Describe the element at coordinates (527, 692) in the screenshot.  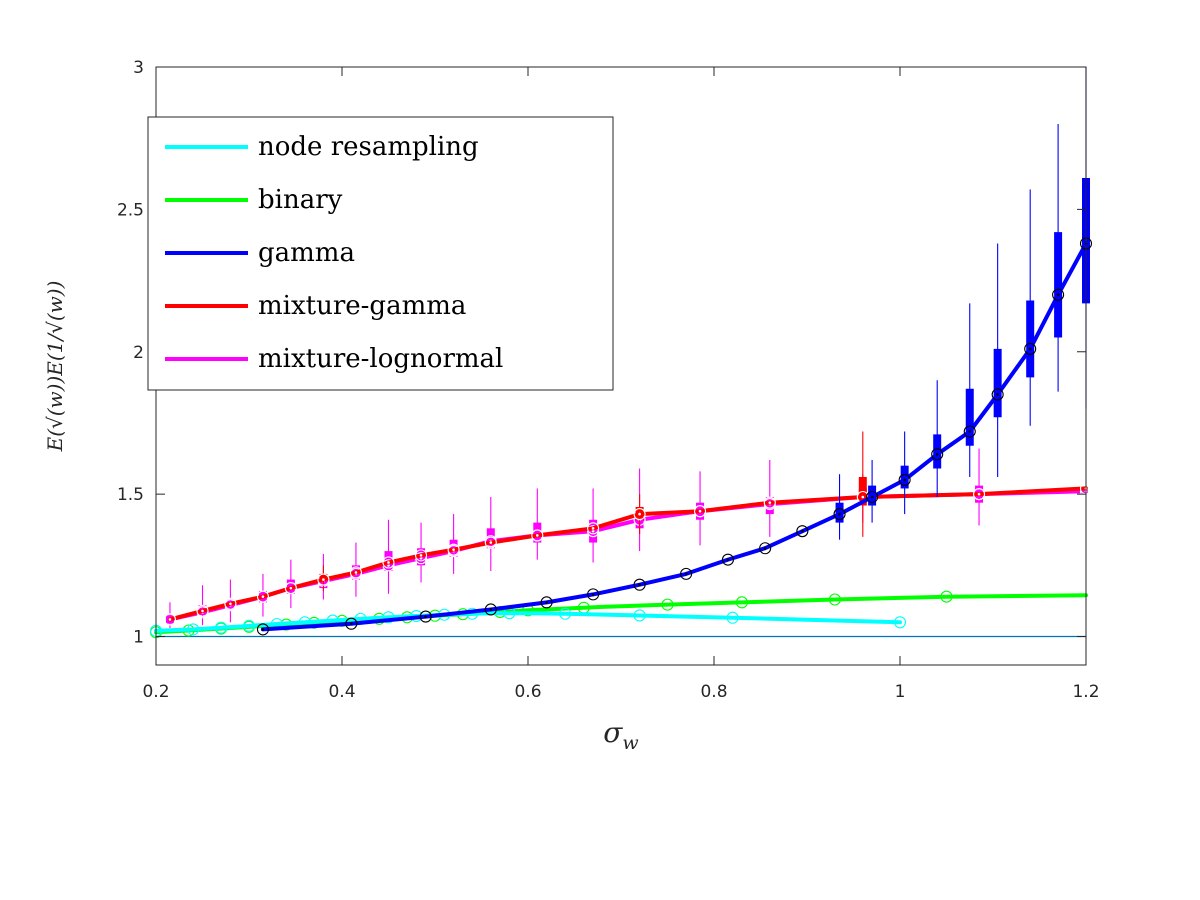
I see `x-tick-label: 0.6` at that location.